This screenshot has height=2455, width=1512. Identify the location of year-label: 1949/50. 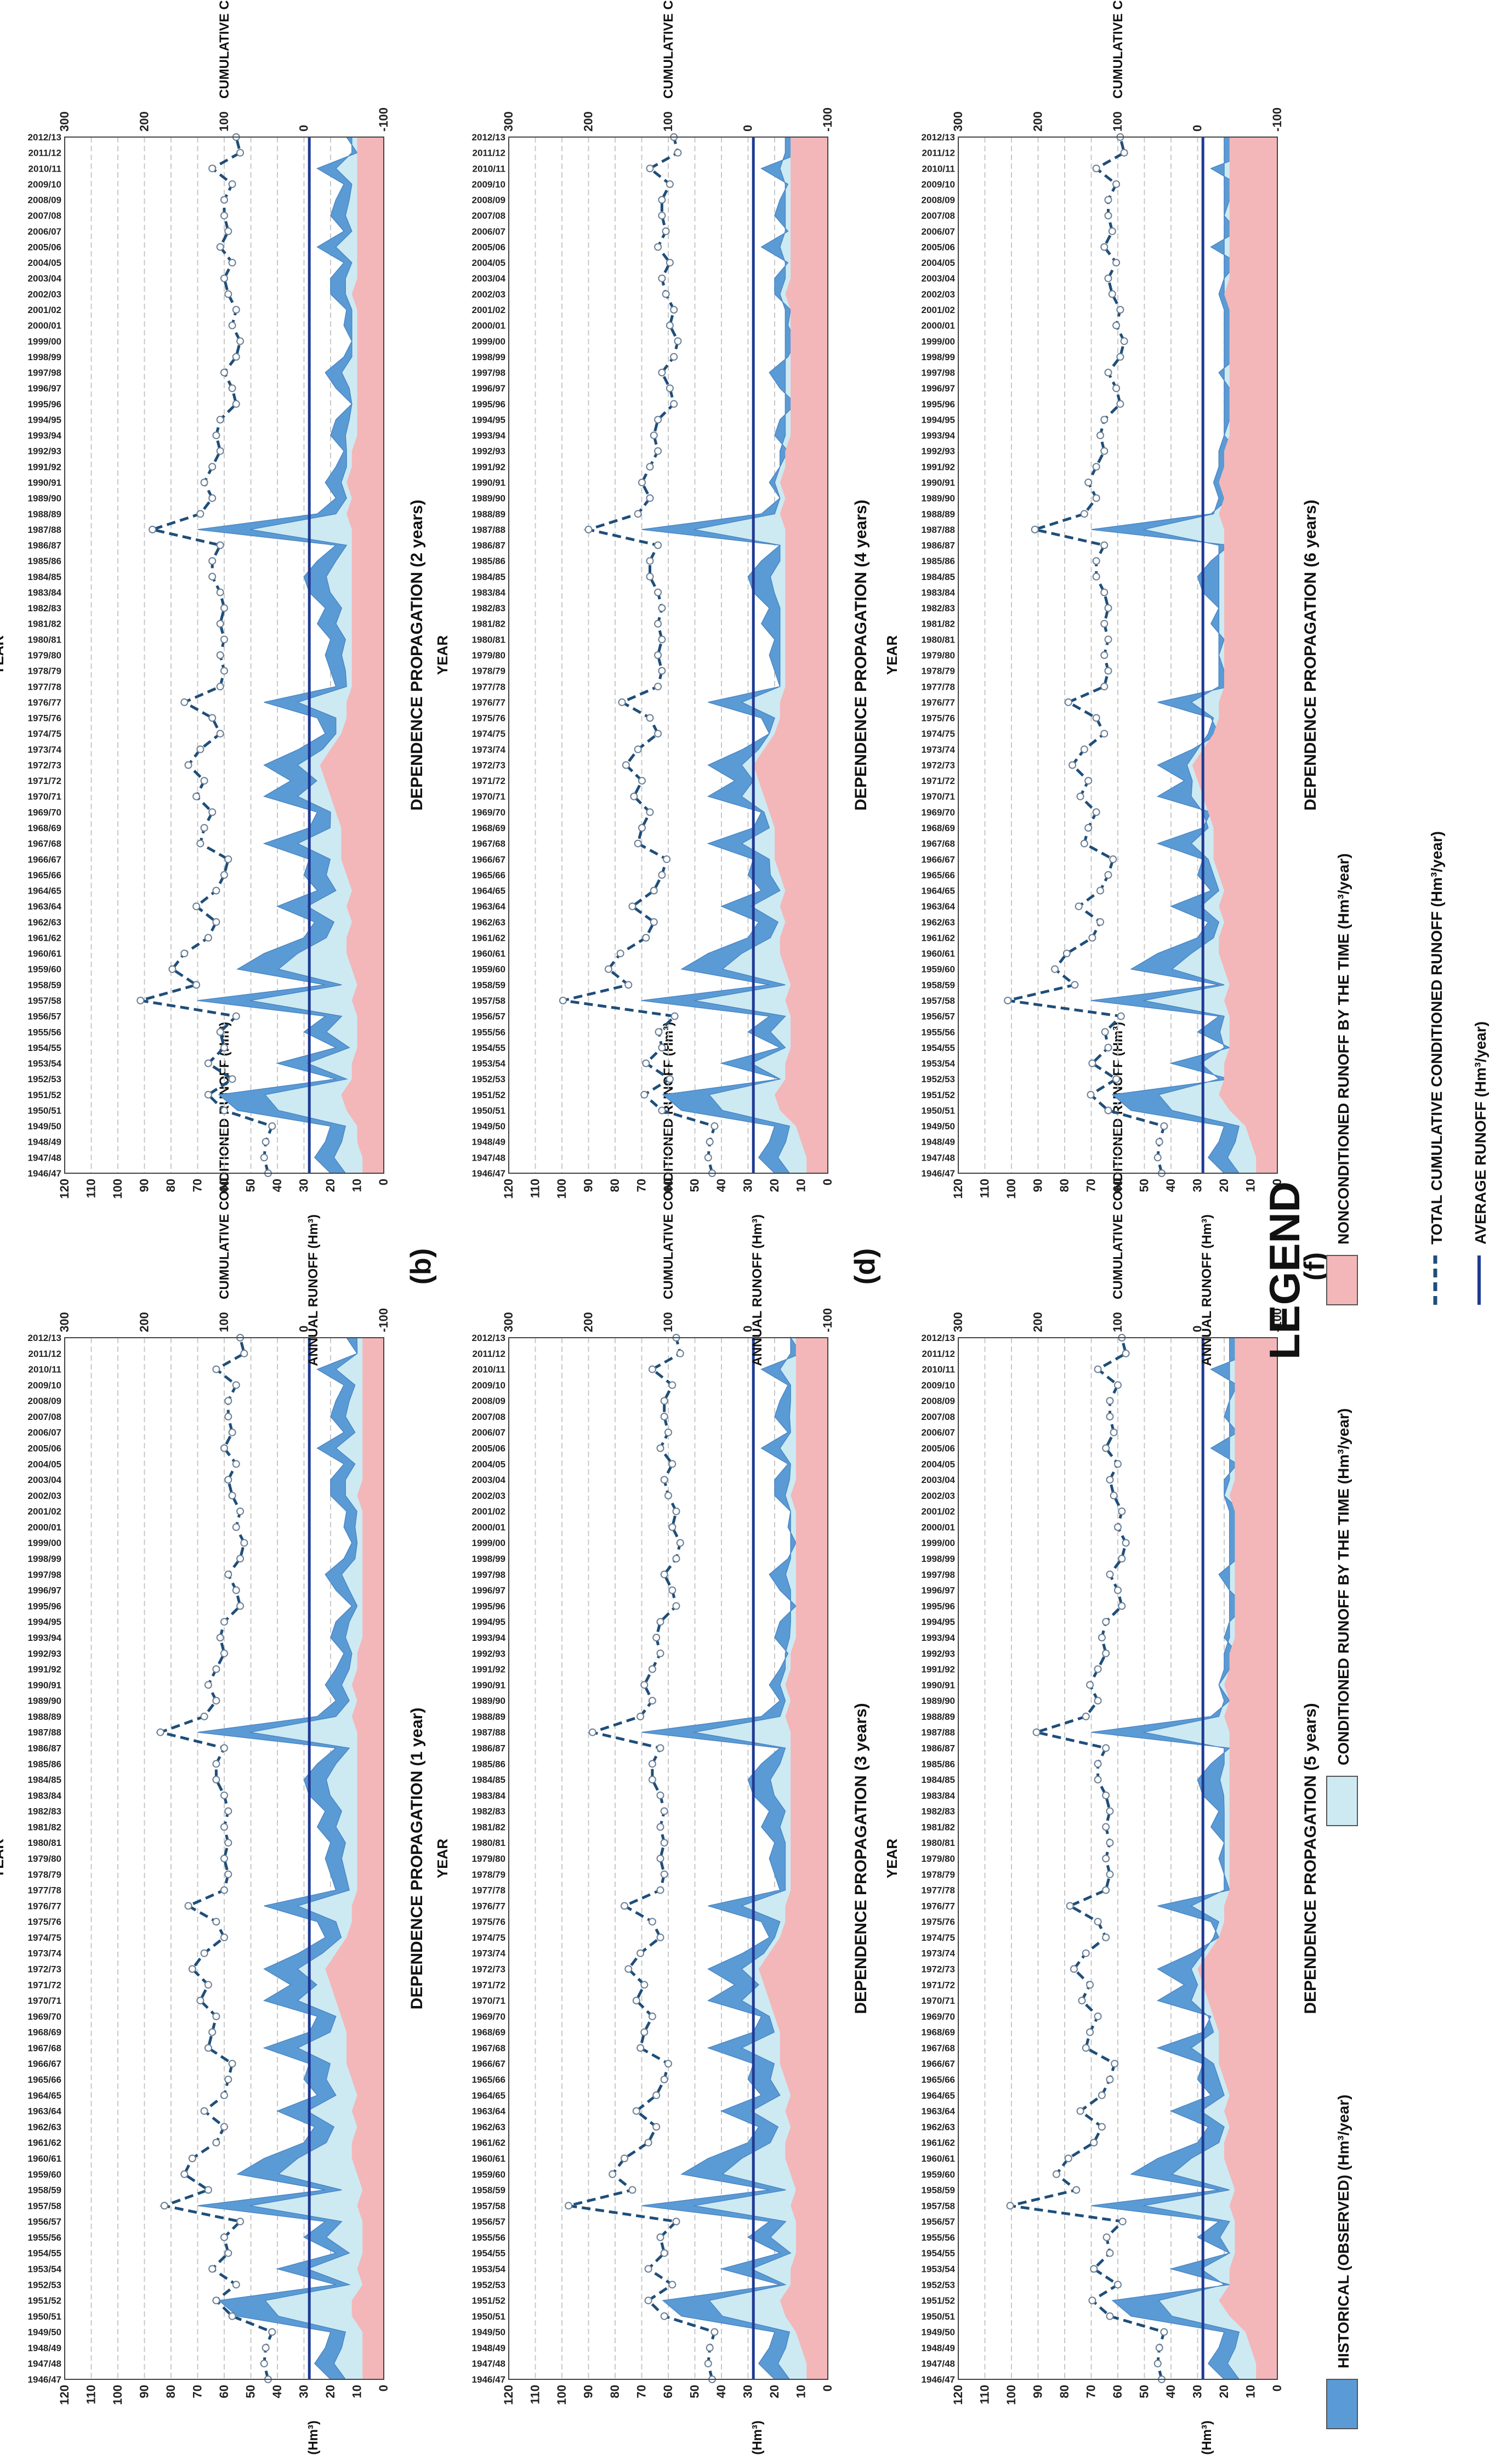
(939, 2333).